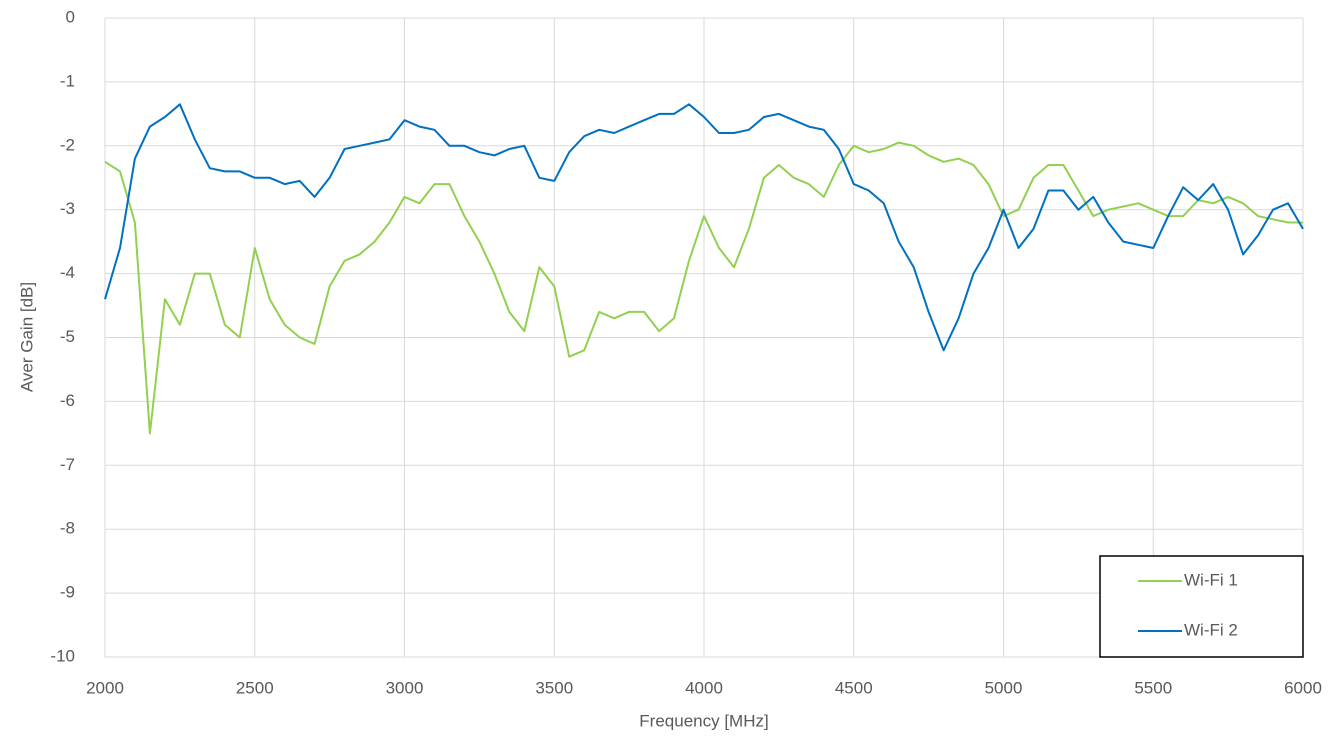 This screenshot has height=749, width=1343. I want to click on y-tick-label: -4, so click(67, 272).